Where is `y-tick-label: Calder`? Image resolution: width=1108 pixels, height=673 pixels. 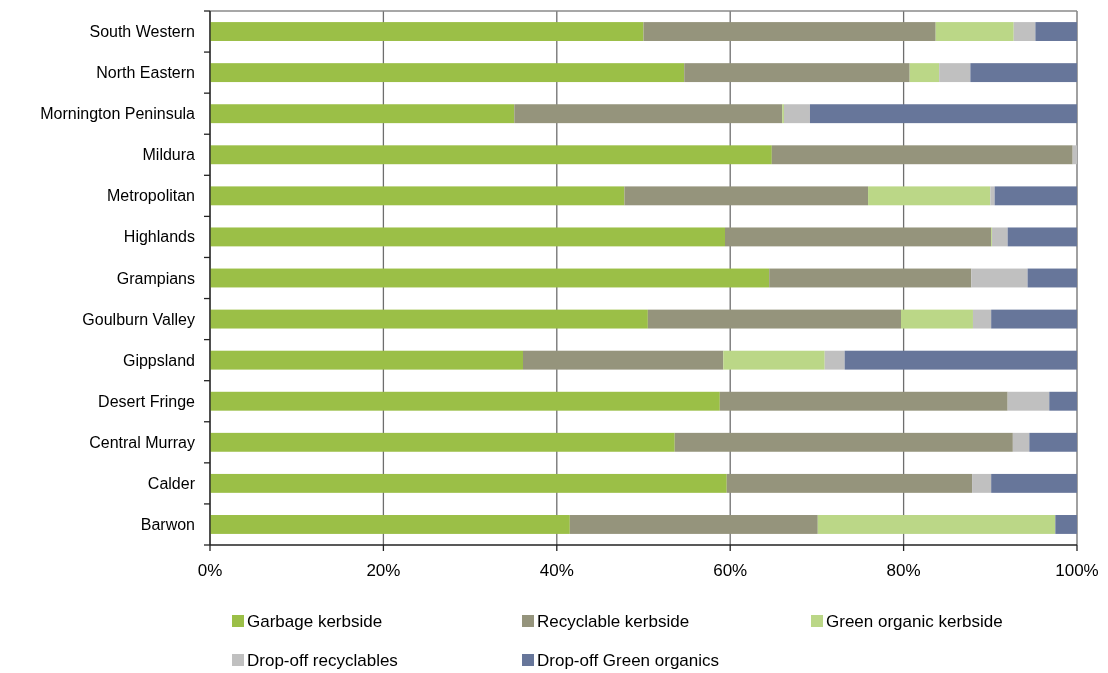 y-tick-label: Calder is located at coordinates (171, 483).